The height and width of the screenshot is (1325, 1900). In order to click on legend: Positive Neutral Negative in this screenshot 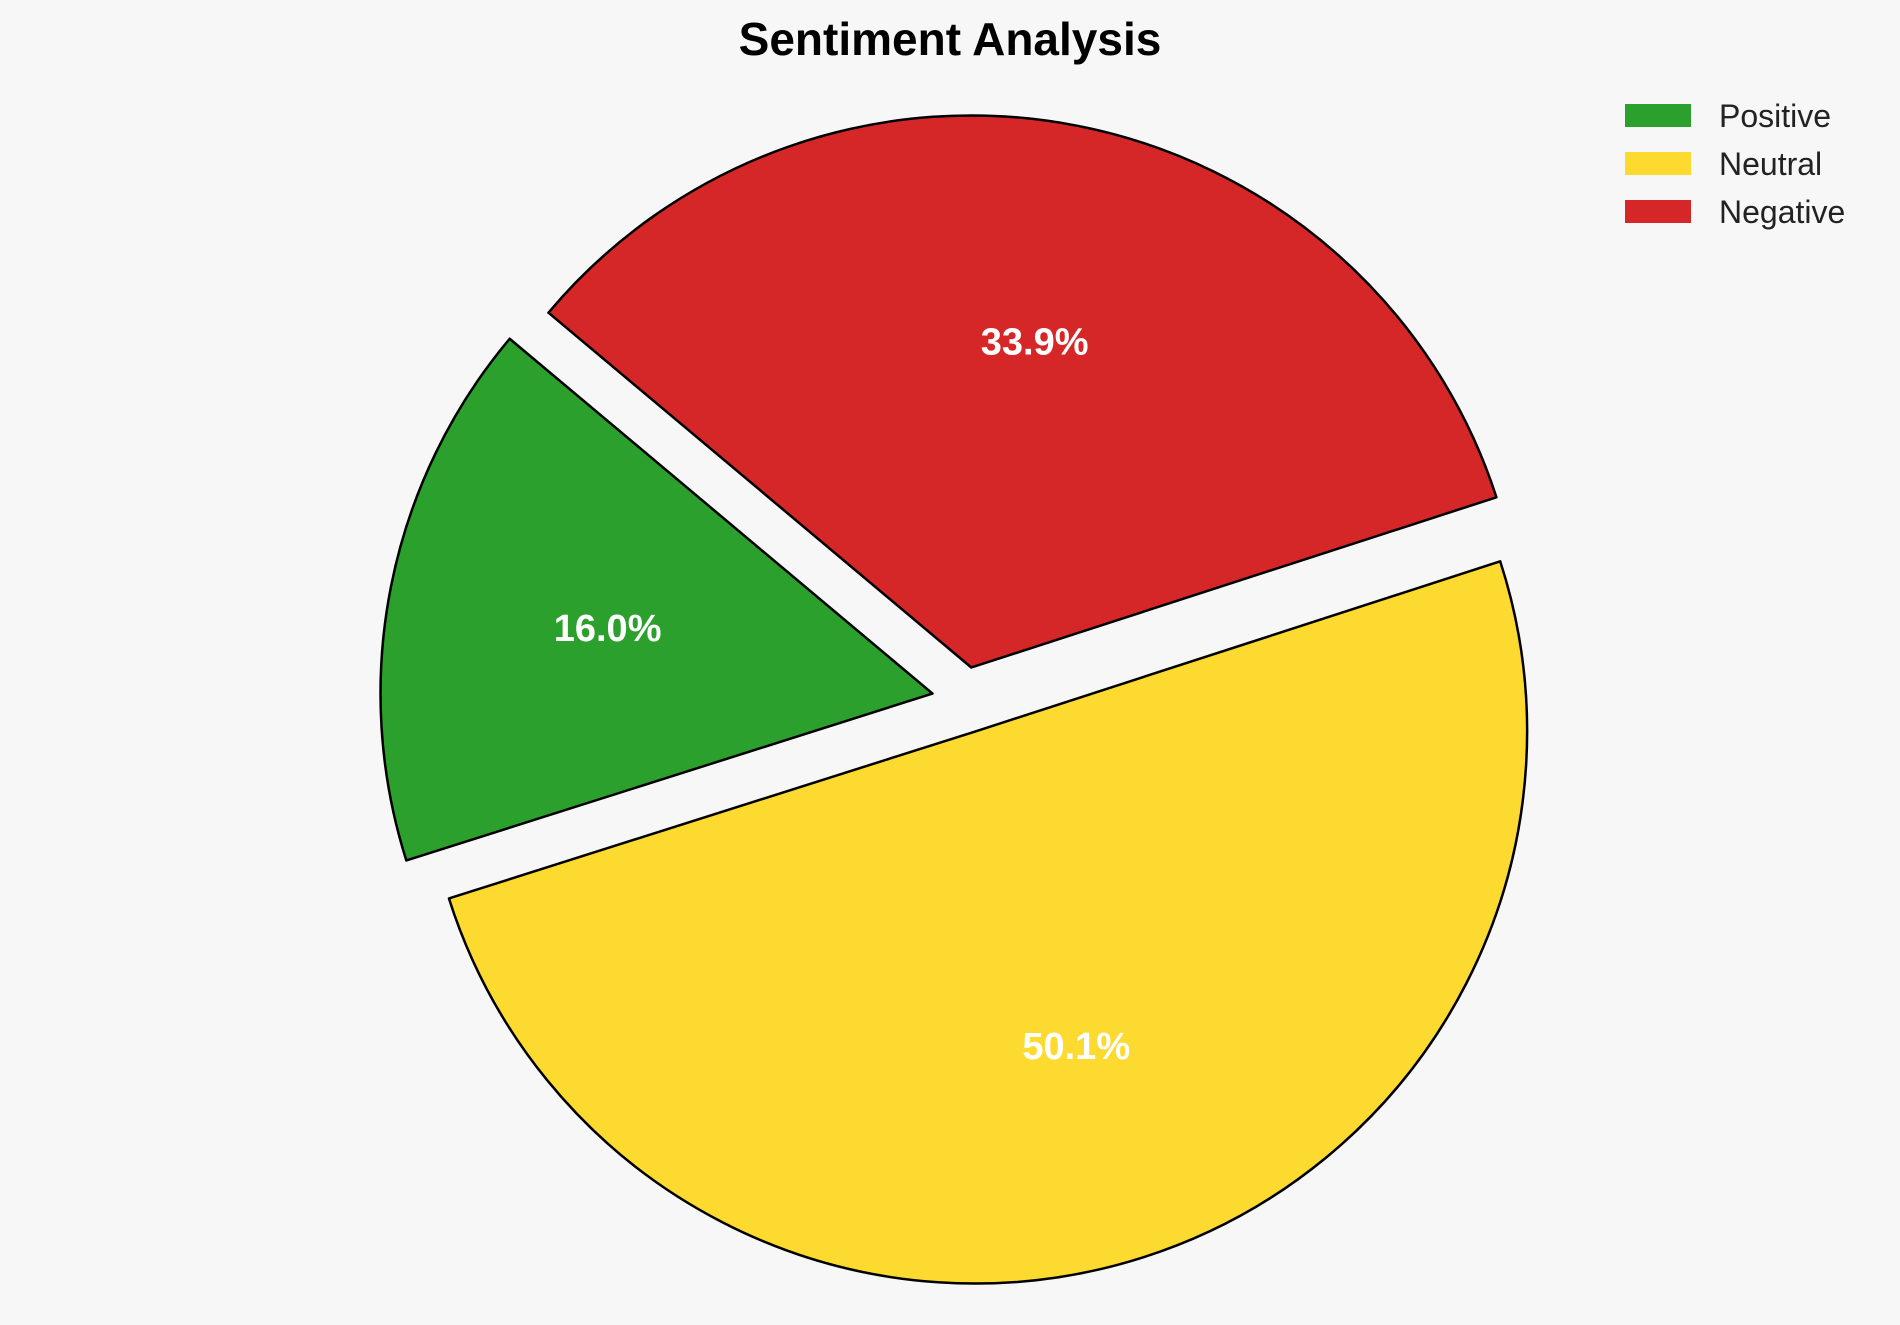, I will do `click(1735, 164)`.